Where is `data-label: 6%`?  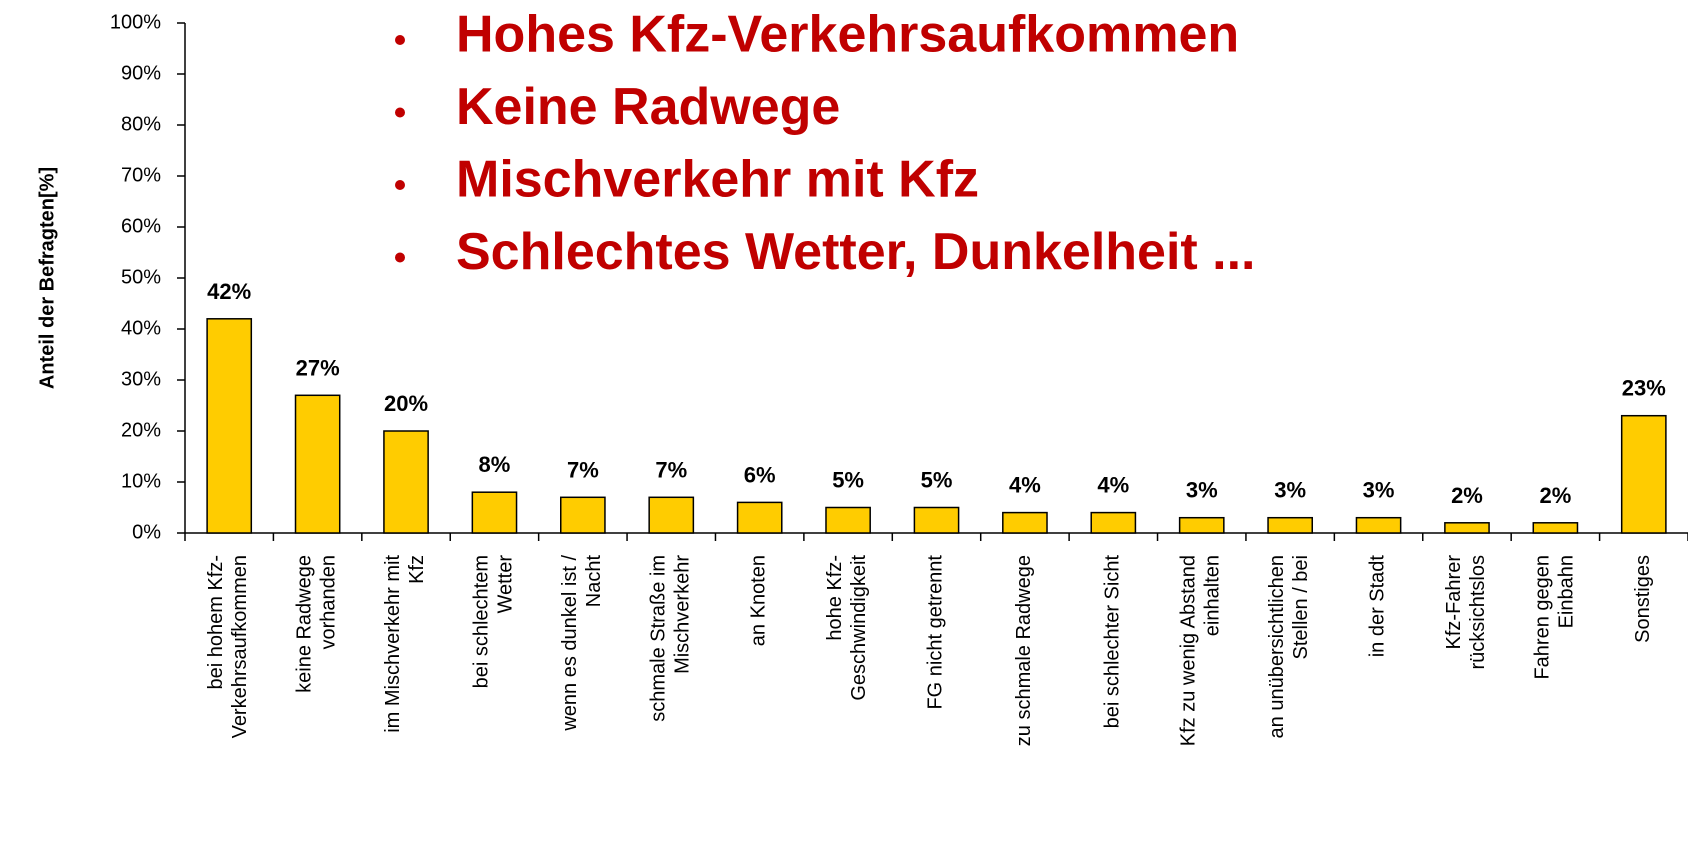
data-label: 6% is located at coordinates (760, 474).